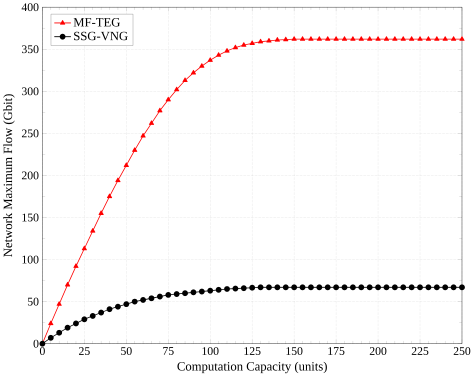 Image resolution: width=474 pixels, height=376 pixels. I want to click on x-tick-label: 75, so click(168, 350).